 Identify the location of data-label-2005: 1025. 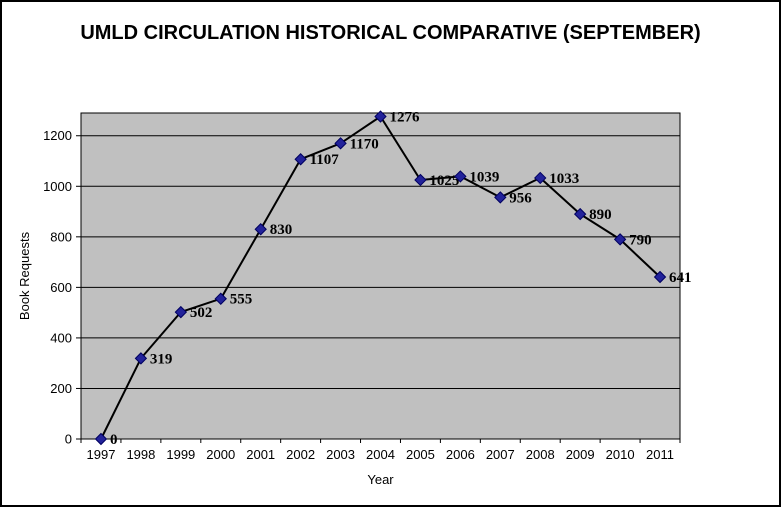
(444, 181).